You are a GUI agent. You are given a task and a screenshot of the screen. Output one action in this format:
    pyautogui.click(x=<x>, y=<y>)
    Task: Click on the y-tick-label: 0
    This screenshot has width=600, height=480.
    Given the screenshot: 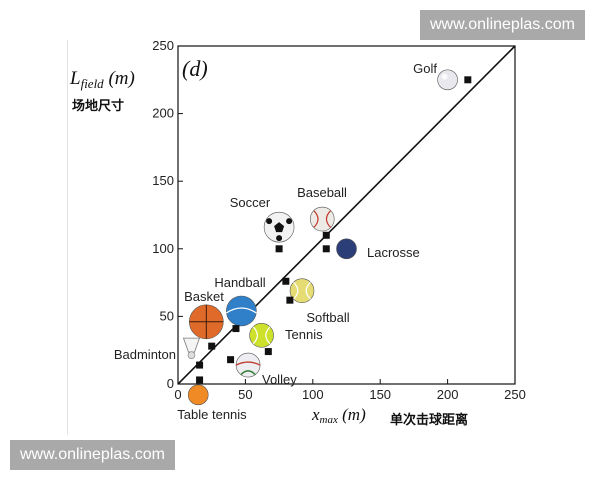 What is the action you would take?
    pyautogui.click(x=170, y=383)
    